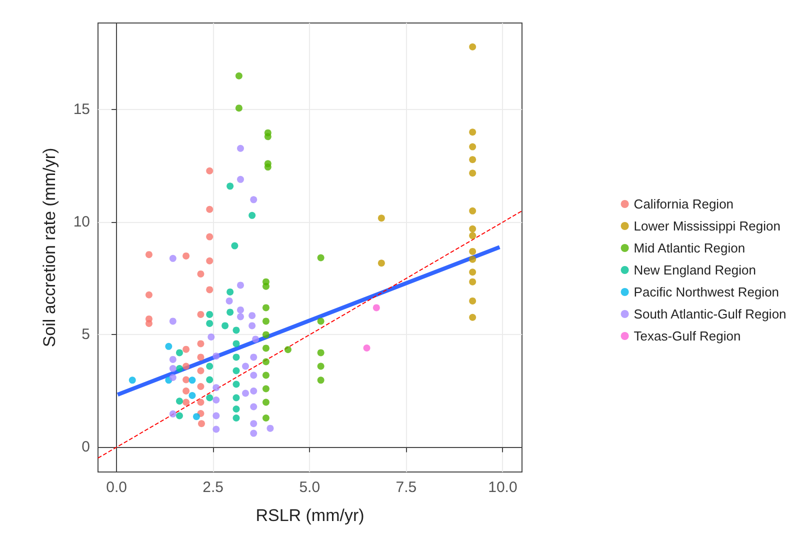 The image size is (810, 540). What do you see at coordinates (695, 270) in the screenshot?
I see `legend-label: New England Region` at bounding box center [695, 270].